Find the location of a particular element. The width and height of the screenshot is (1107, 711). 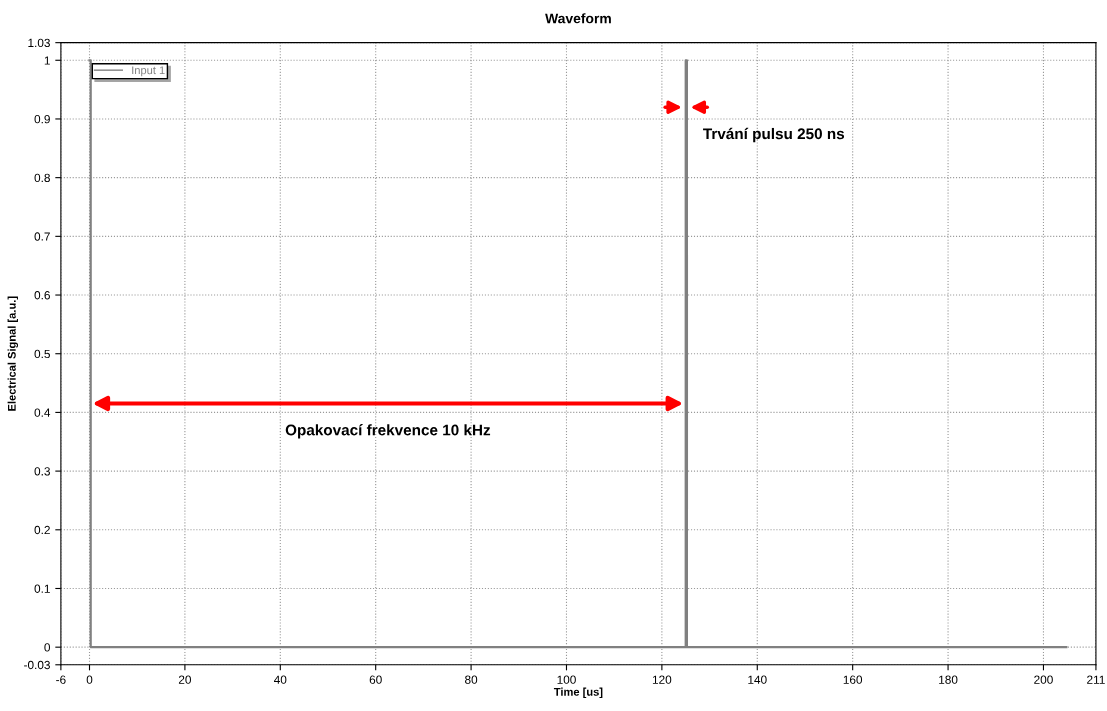

y-tick-label: 0 is located at coordinates (47, 647).